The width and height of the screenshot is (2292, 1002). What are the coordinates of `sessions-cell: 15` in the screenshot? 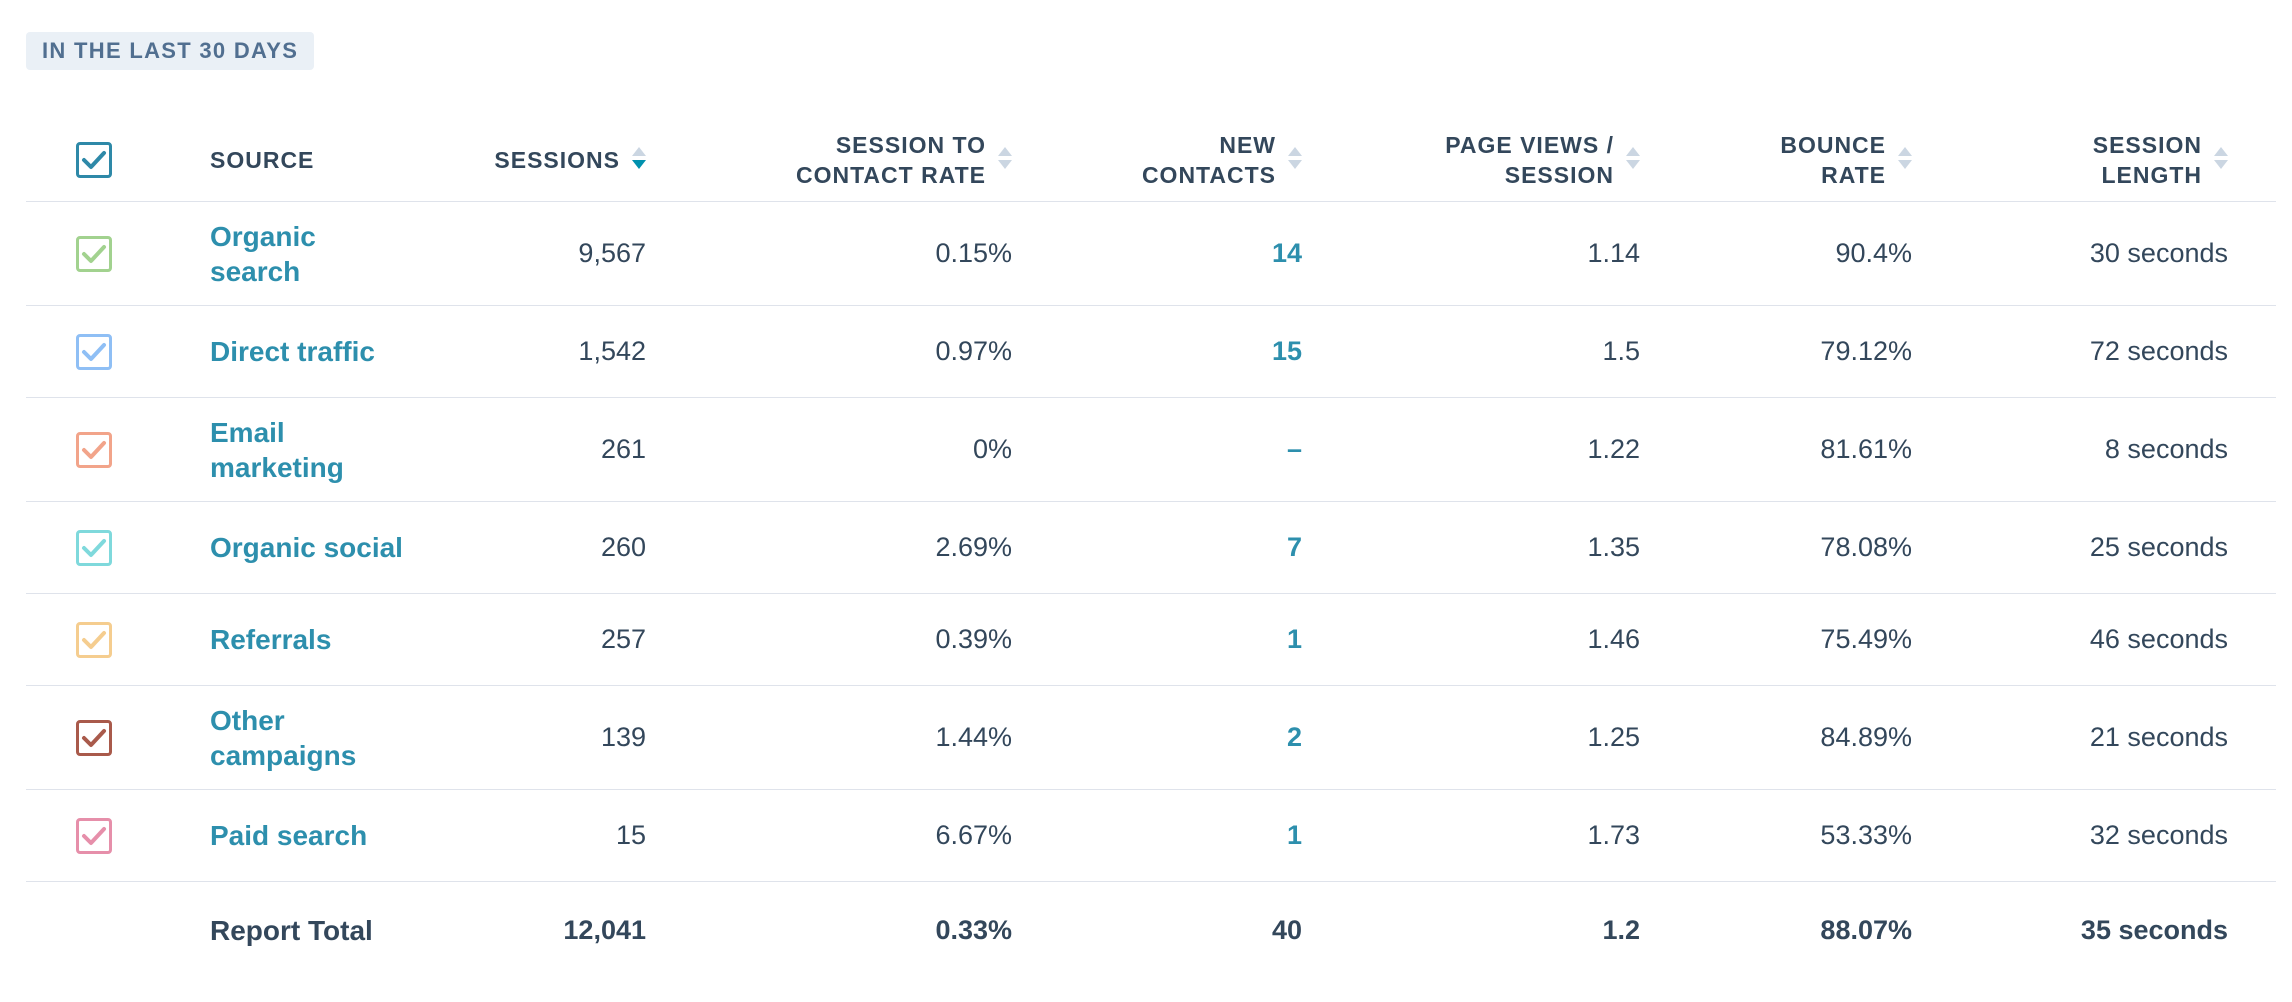 It's located at (533, 835).